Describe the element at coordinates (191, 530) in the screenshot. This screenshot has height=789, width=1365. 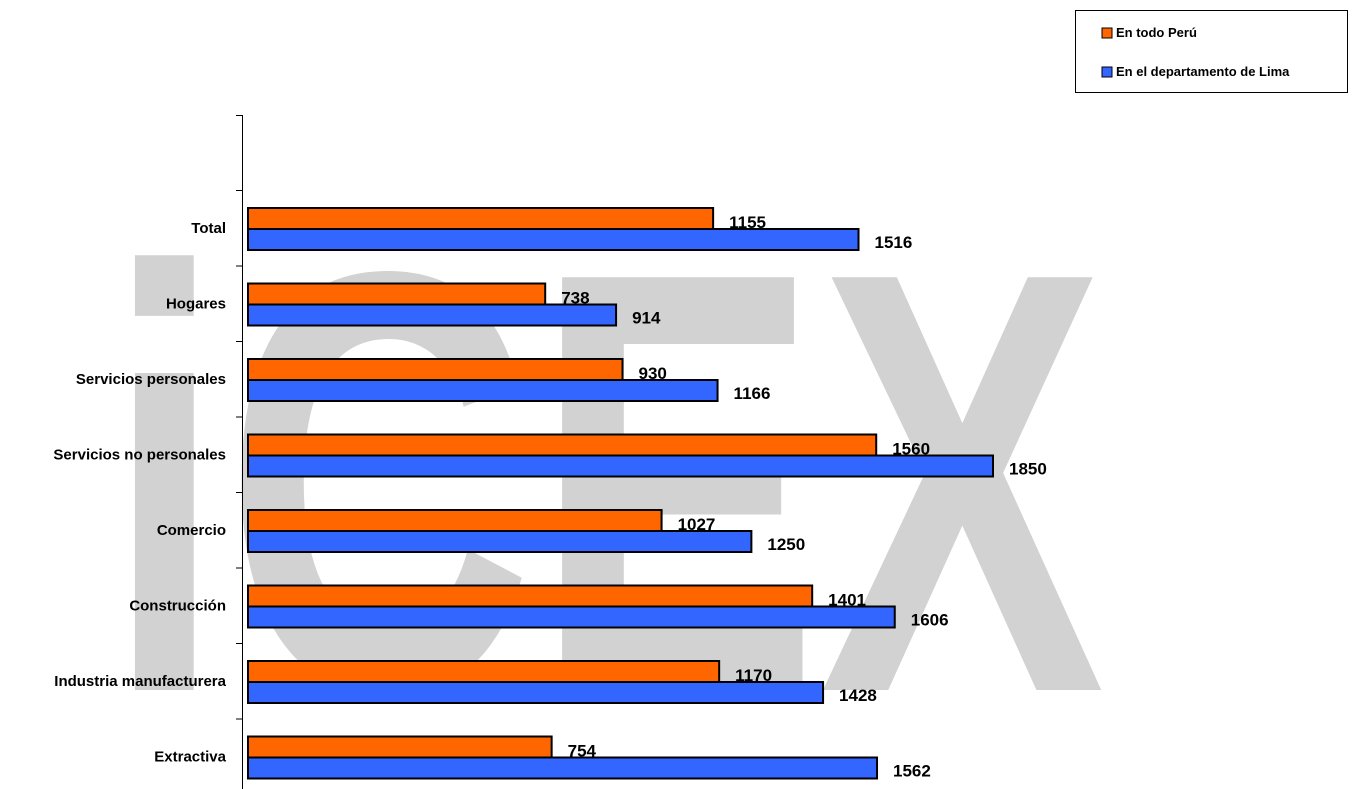
I see `category-label: Comercio` at that location.